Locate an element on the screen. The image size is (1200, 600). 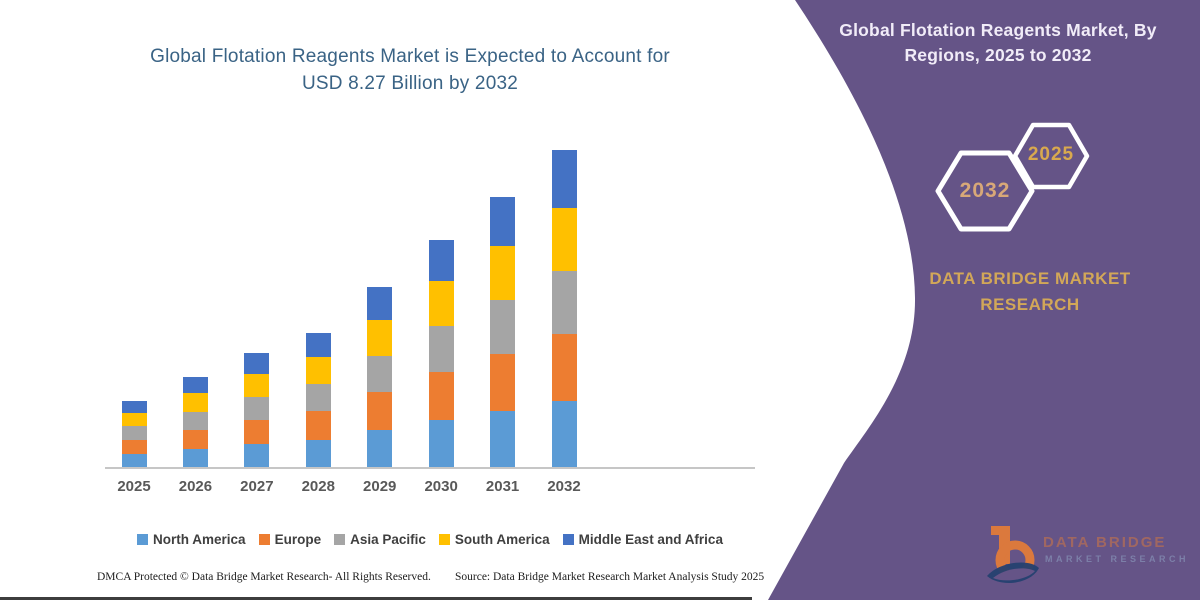
bar-2025 is located at coordinates (134, 434).